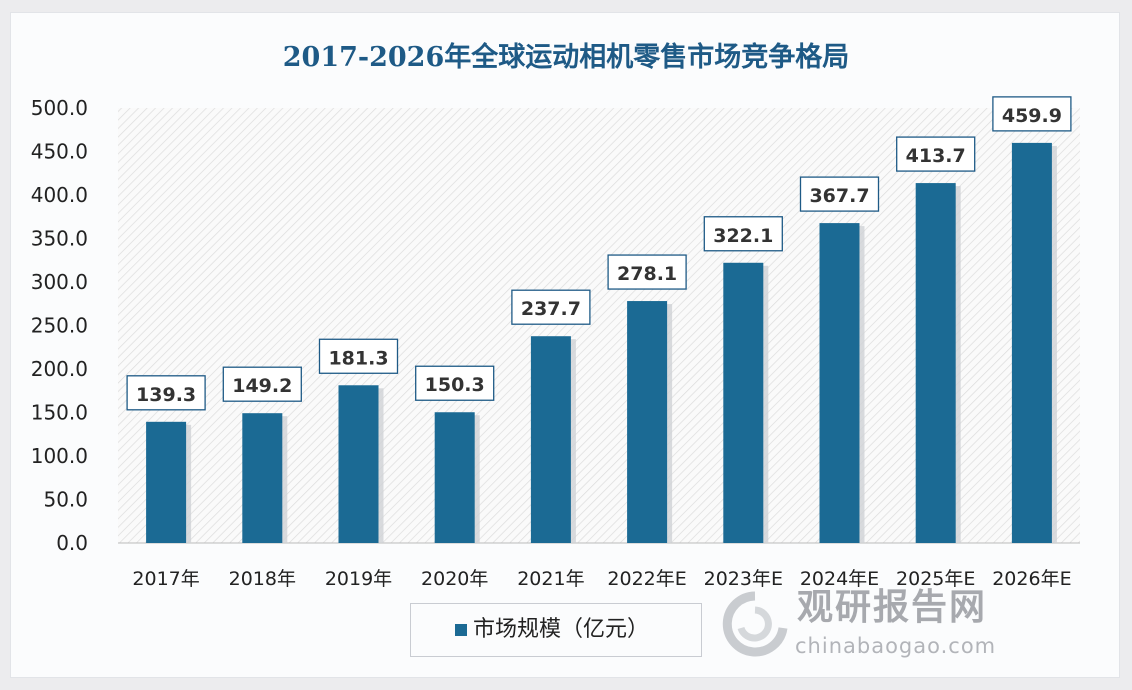 The width and height of the screenshot is (1132, 690). I want to click on watermark-swirl-icon, so click(755, 624).